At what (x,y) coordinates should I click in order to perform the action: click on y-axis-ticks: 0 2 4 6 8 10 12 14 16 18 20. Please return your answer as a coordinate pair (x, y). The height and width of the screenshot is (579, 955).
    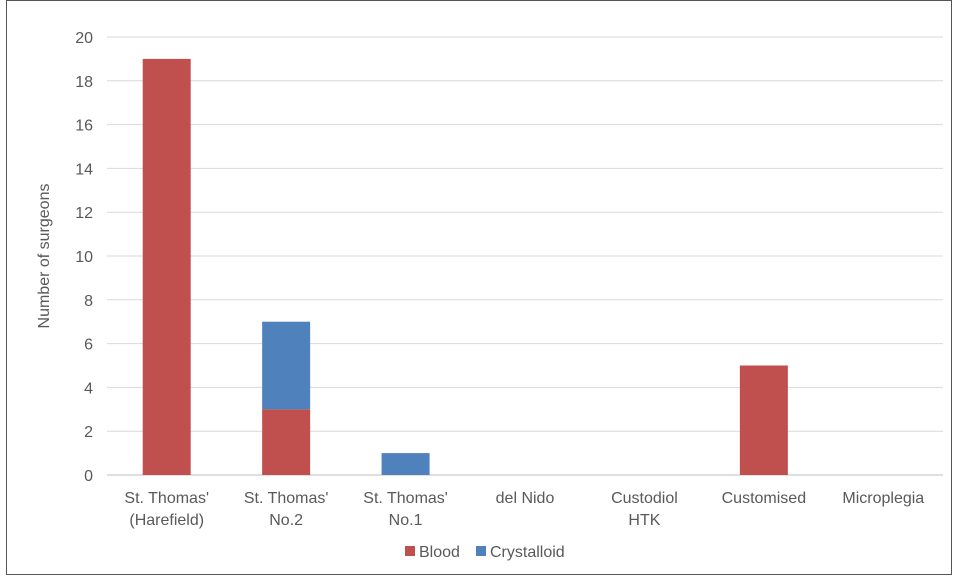
    Looking at the image, I should click on (84, 257).